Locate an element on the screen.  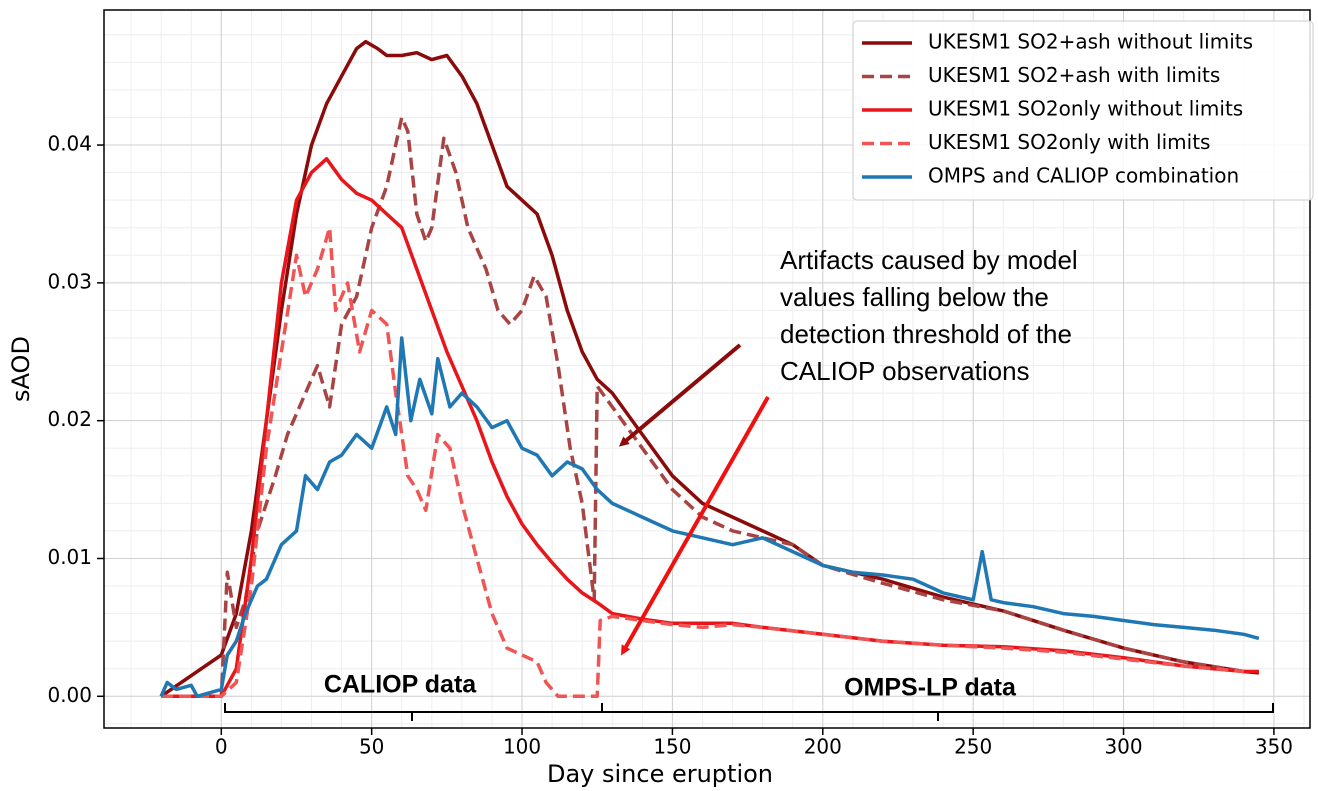
legend-label: OMPS and CALIOP combination is located at coordinates (1083, 176).